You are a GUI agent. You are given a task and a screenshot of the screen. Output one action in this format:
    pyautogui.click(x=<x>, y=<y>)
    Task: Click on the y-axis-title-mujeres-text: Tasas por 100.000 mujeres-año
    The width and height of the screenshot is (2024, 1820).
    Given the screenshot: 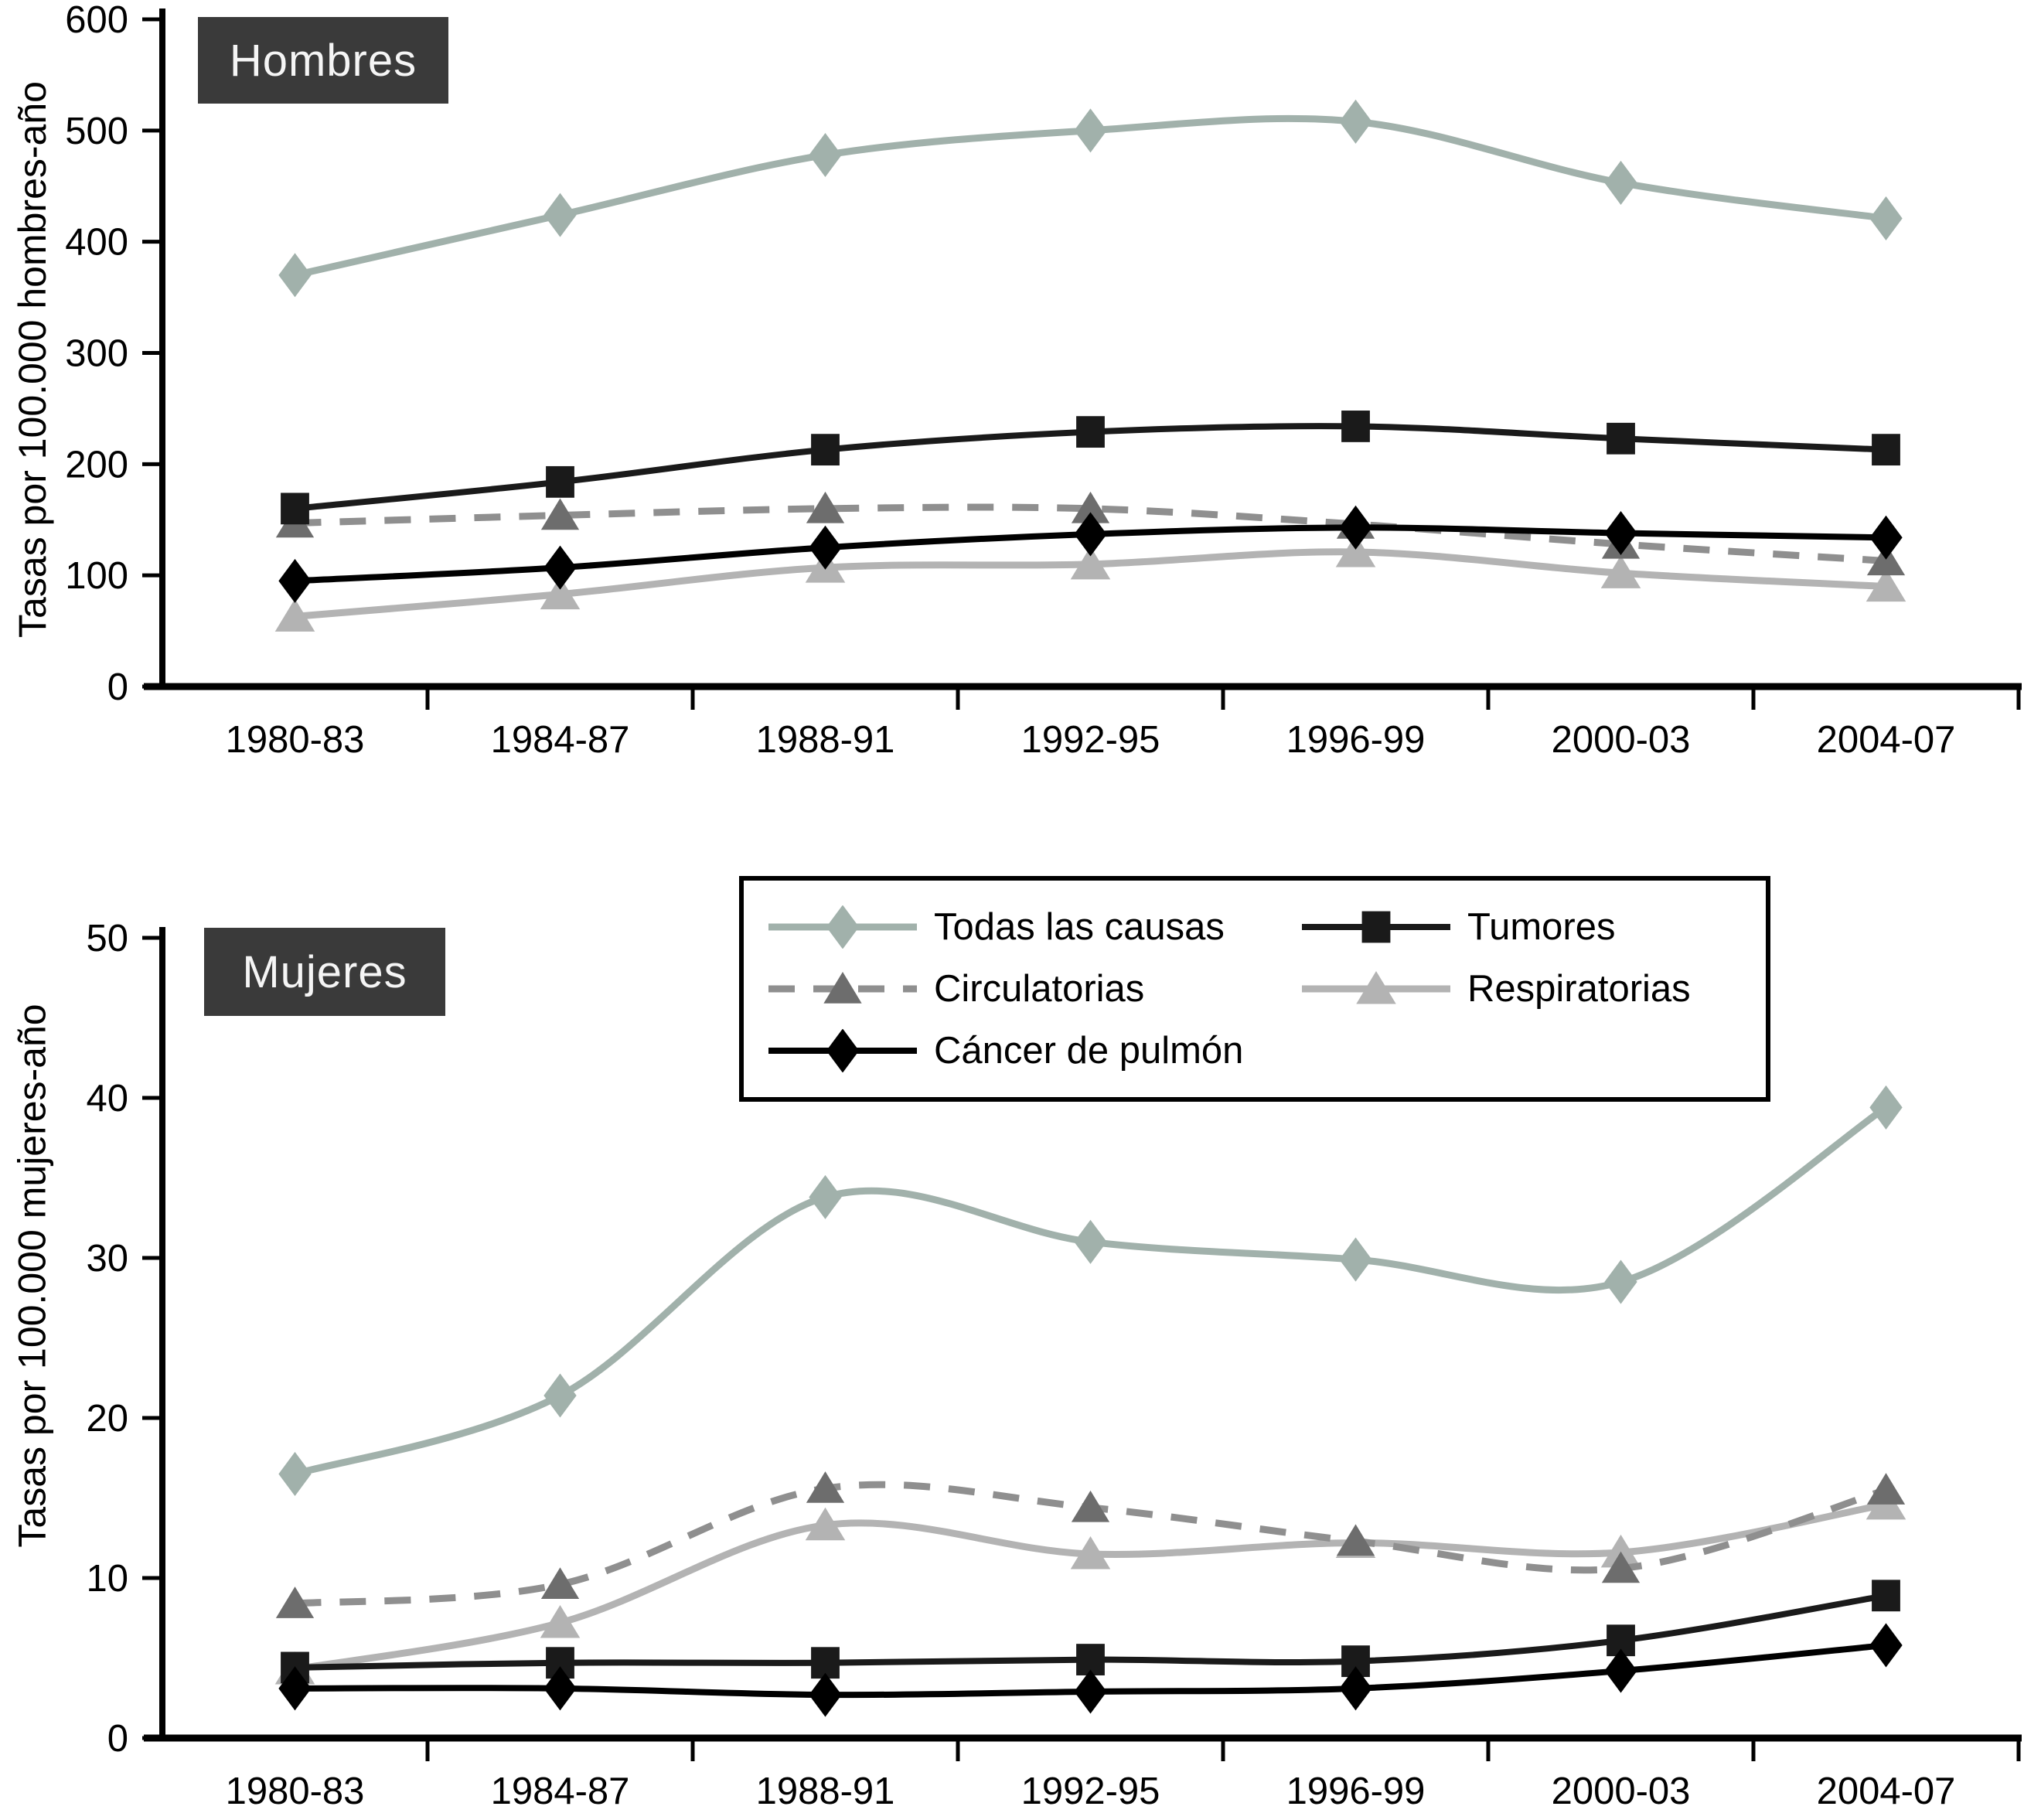 What is the action you would take?
    pyautogui.click(x=33, y=1276)
    